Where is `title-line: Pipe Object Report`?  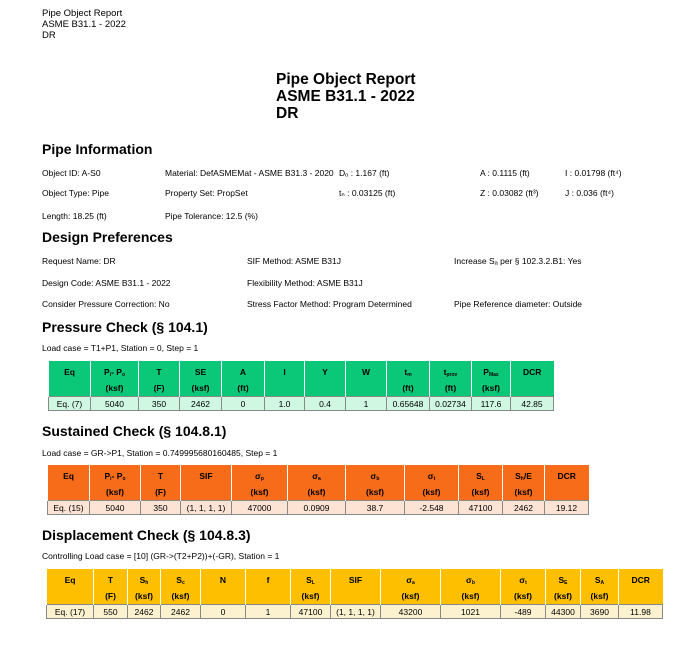 title-line: Pipe Object Report is located at coordinates (346, 79).